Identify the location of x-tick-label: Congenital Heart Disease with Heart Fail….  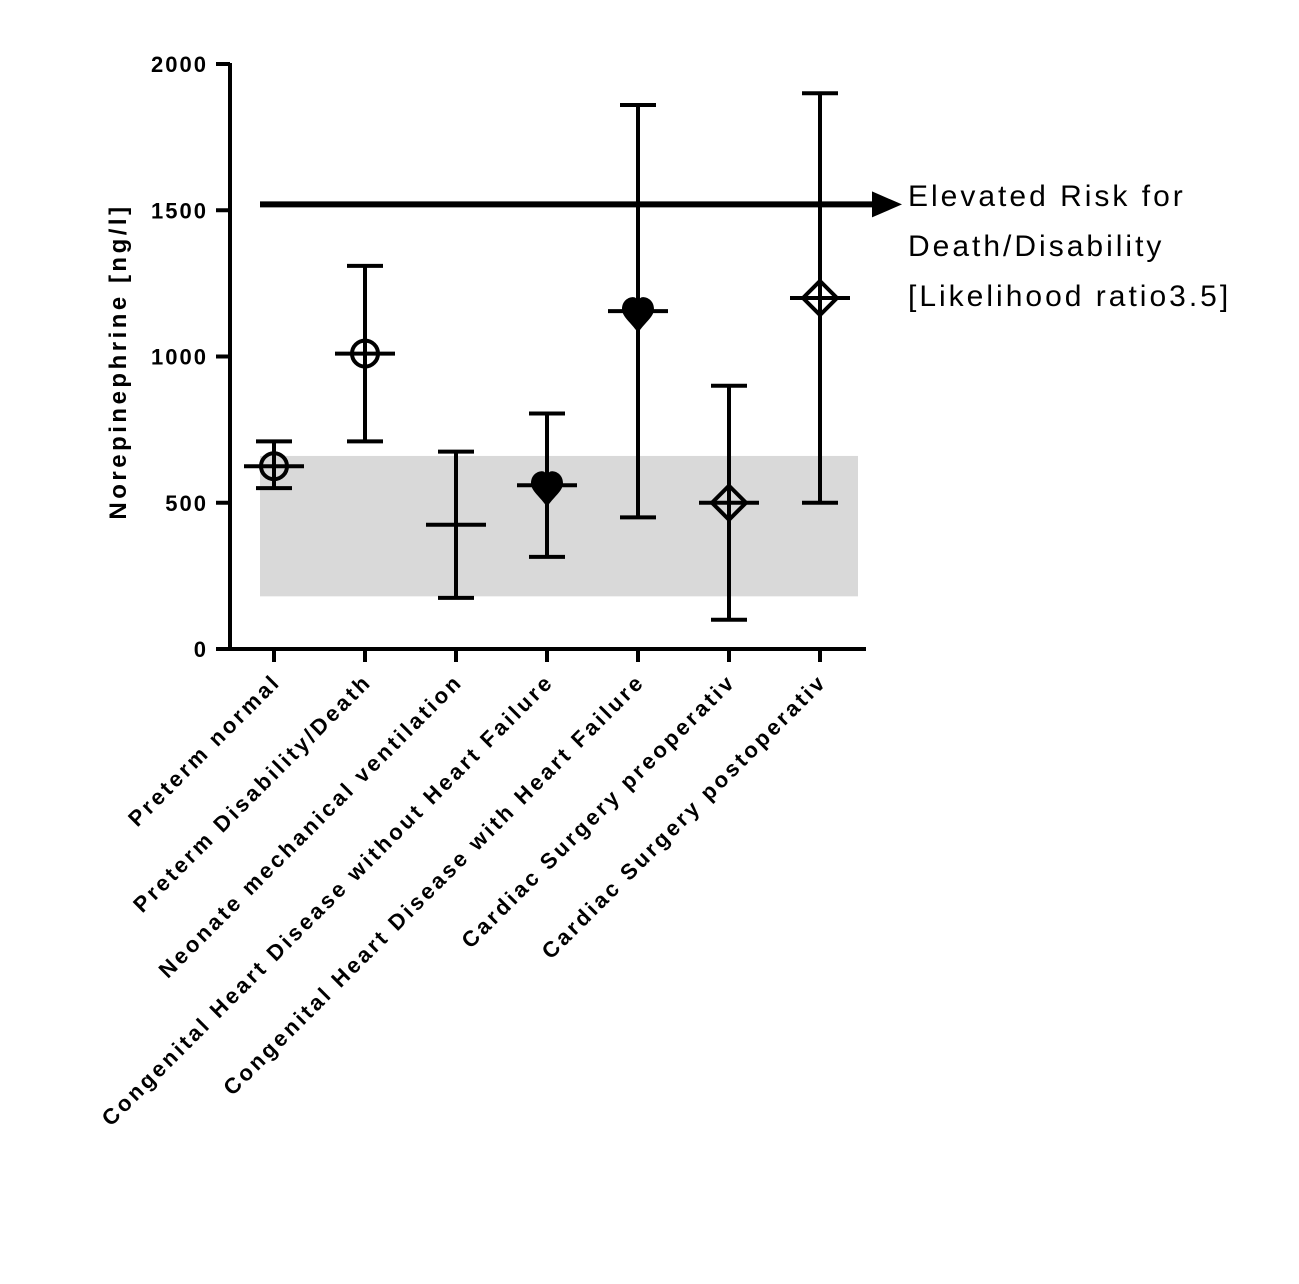
(433, 884).